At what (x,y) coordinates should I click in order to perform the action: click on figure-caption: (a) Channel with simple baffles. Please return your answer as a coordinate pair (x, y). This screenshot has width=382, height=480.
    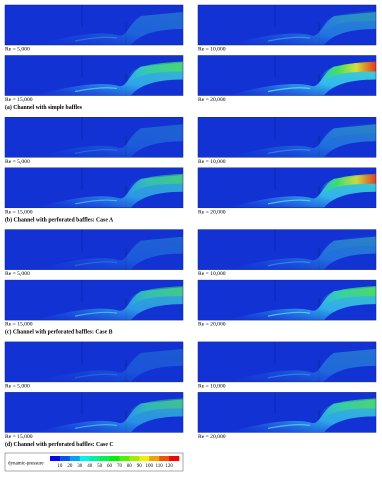
    Looking at the image, I should click on (44, 107).